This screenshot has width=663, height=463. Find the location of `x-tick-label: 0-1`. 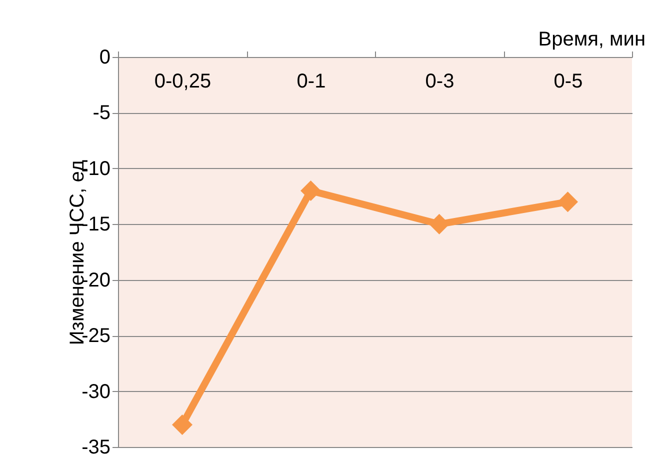

x-tick-label: 0-1 is located at coordinates (311, 81).